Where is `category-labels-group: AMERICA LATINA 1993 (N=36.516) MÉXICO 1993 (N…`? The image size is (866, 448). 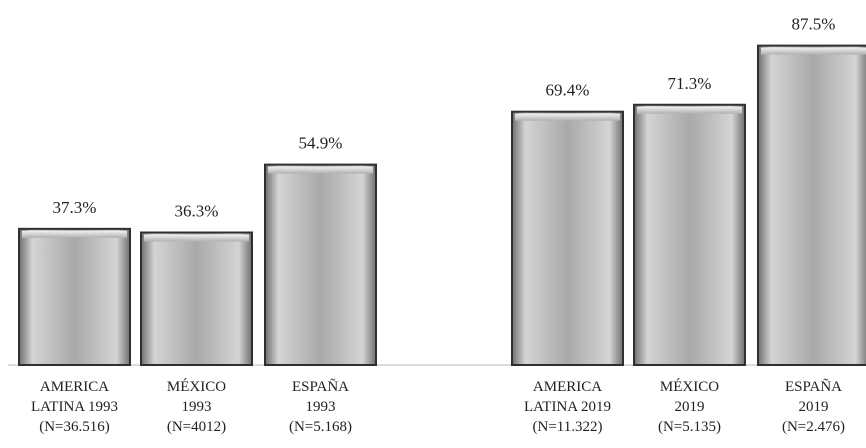
category-labels-group: AMERICA LATINA 1993 (N=36.516) MÉXICO 1993 (N… is located at coordinates (438, 406).